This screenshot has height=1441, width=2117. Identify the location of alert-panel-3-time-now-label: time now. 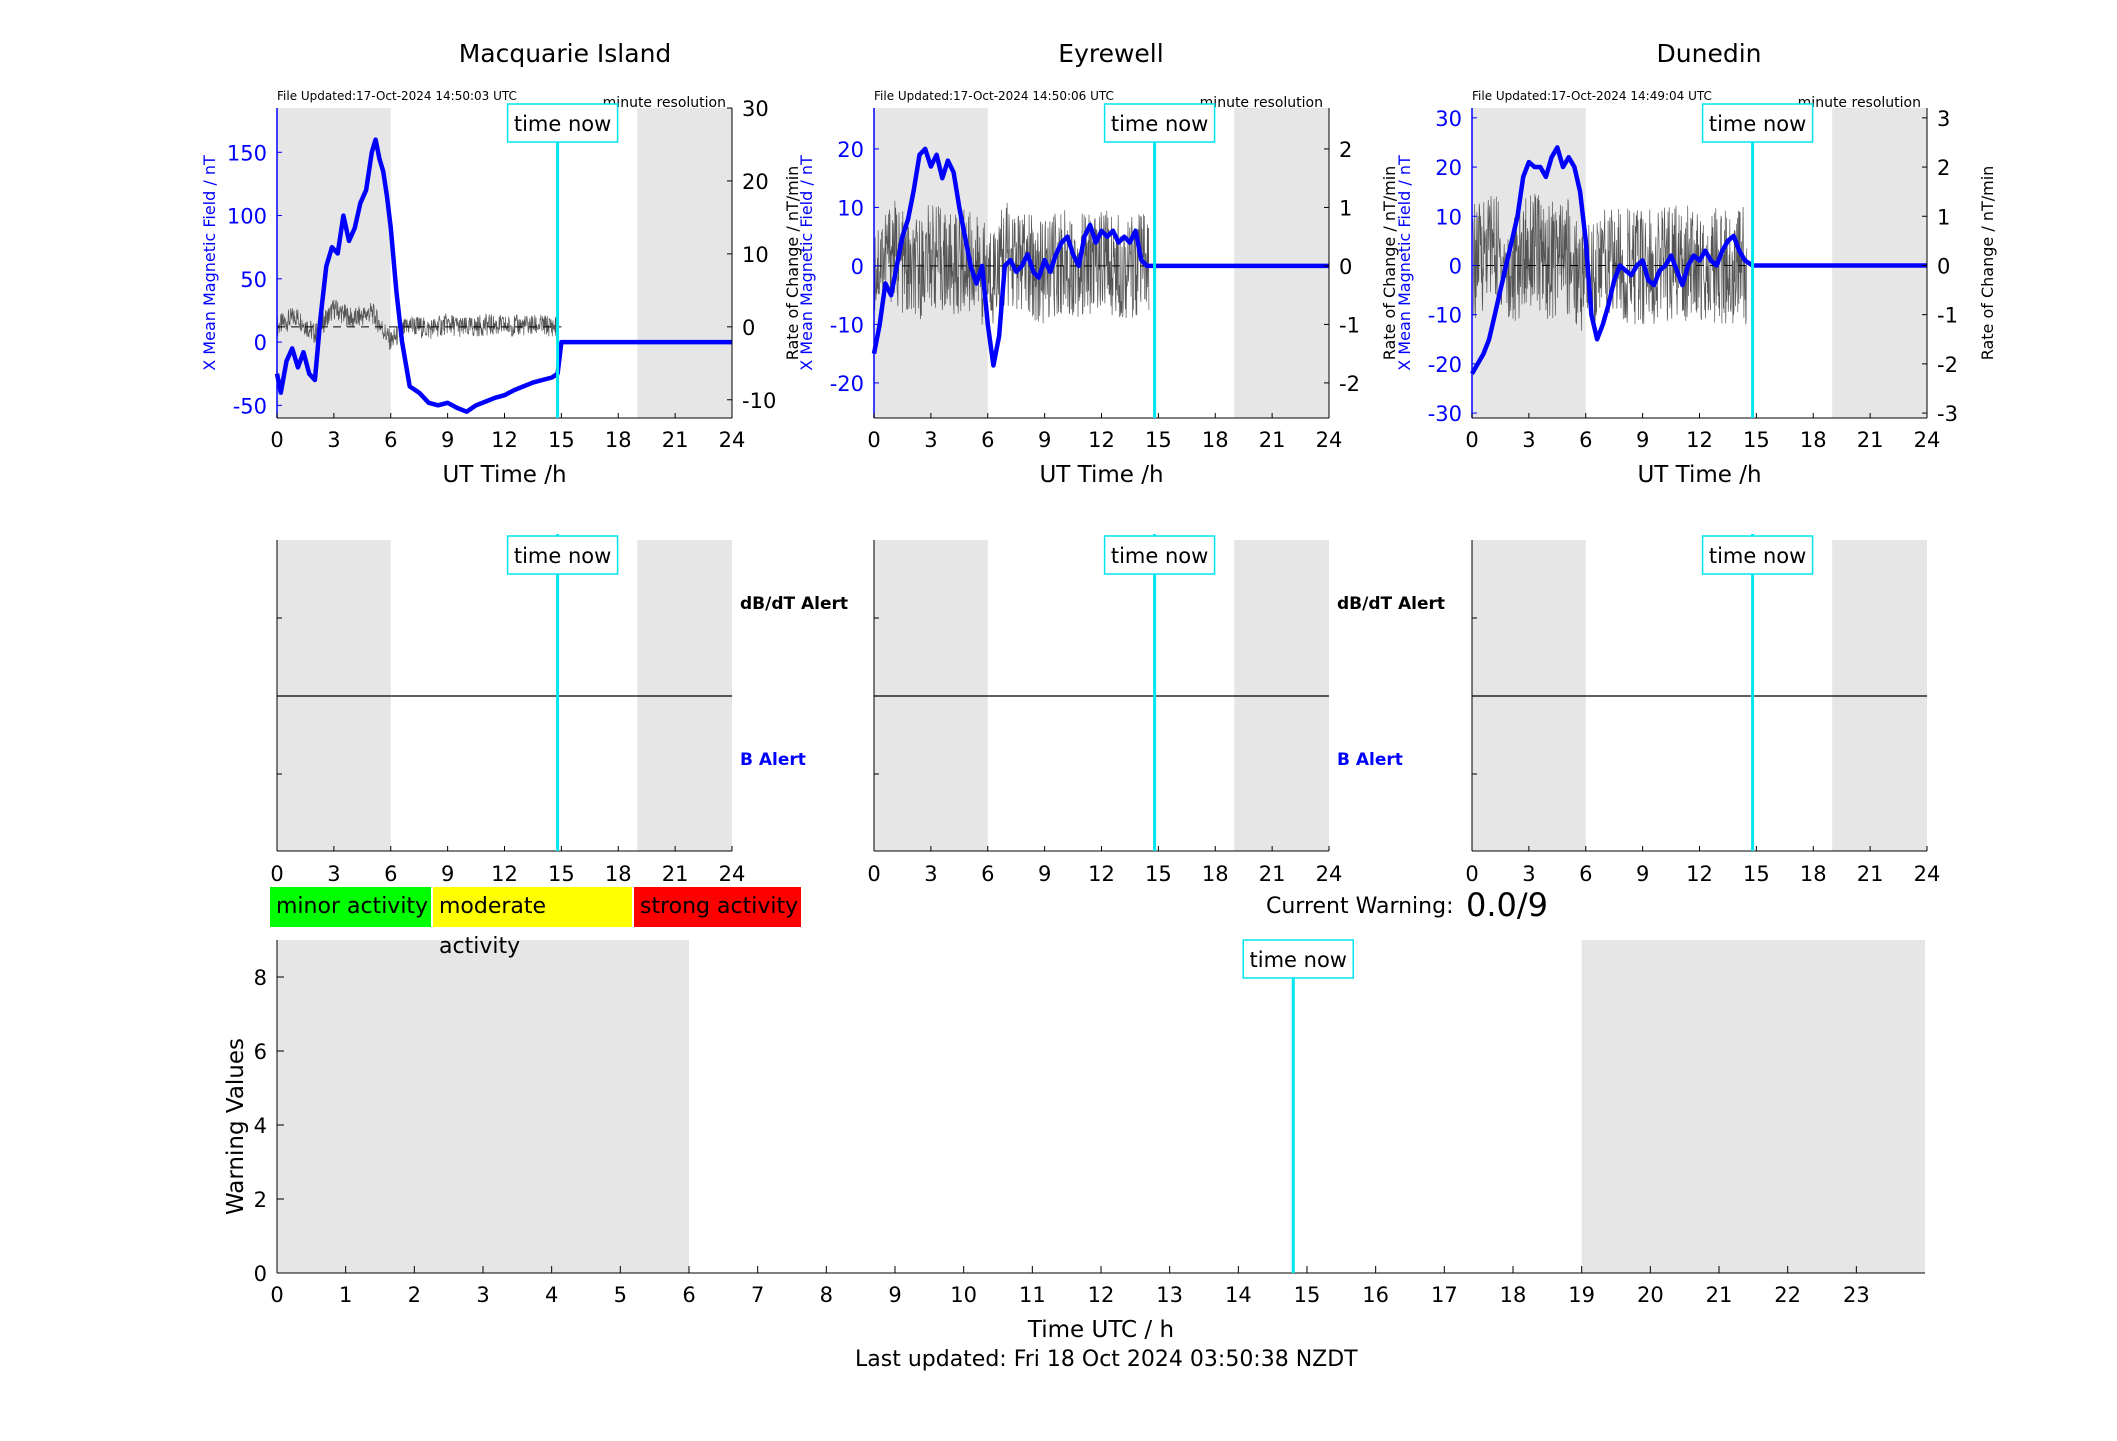
(1757, 556).